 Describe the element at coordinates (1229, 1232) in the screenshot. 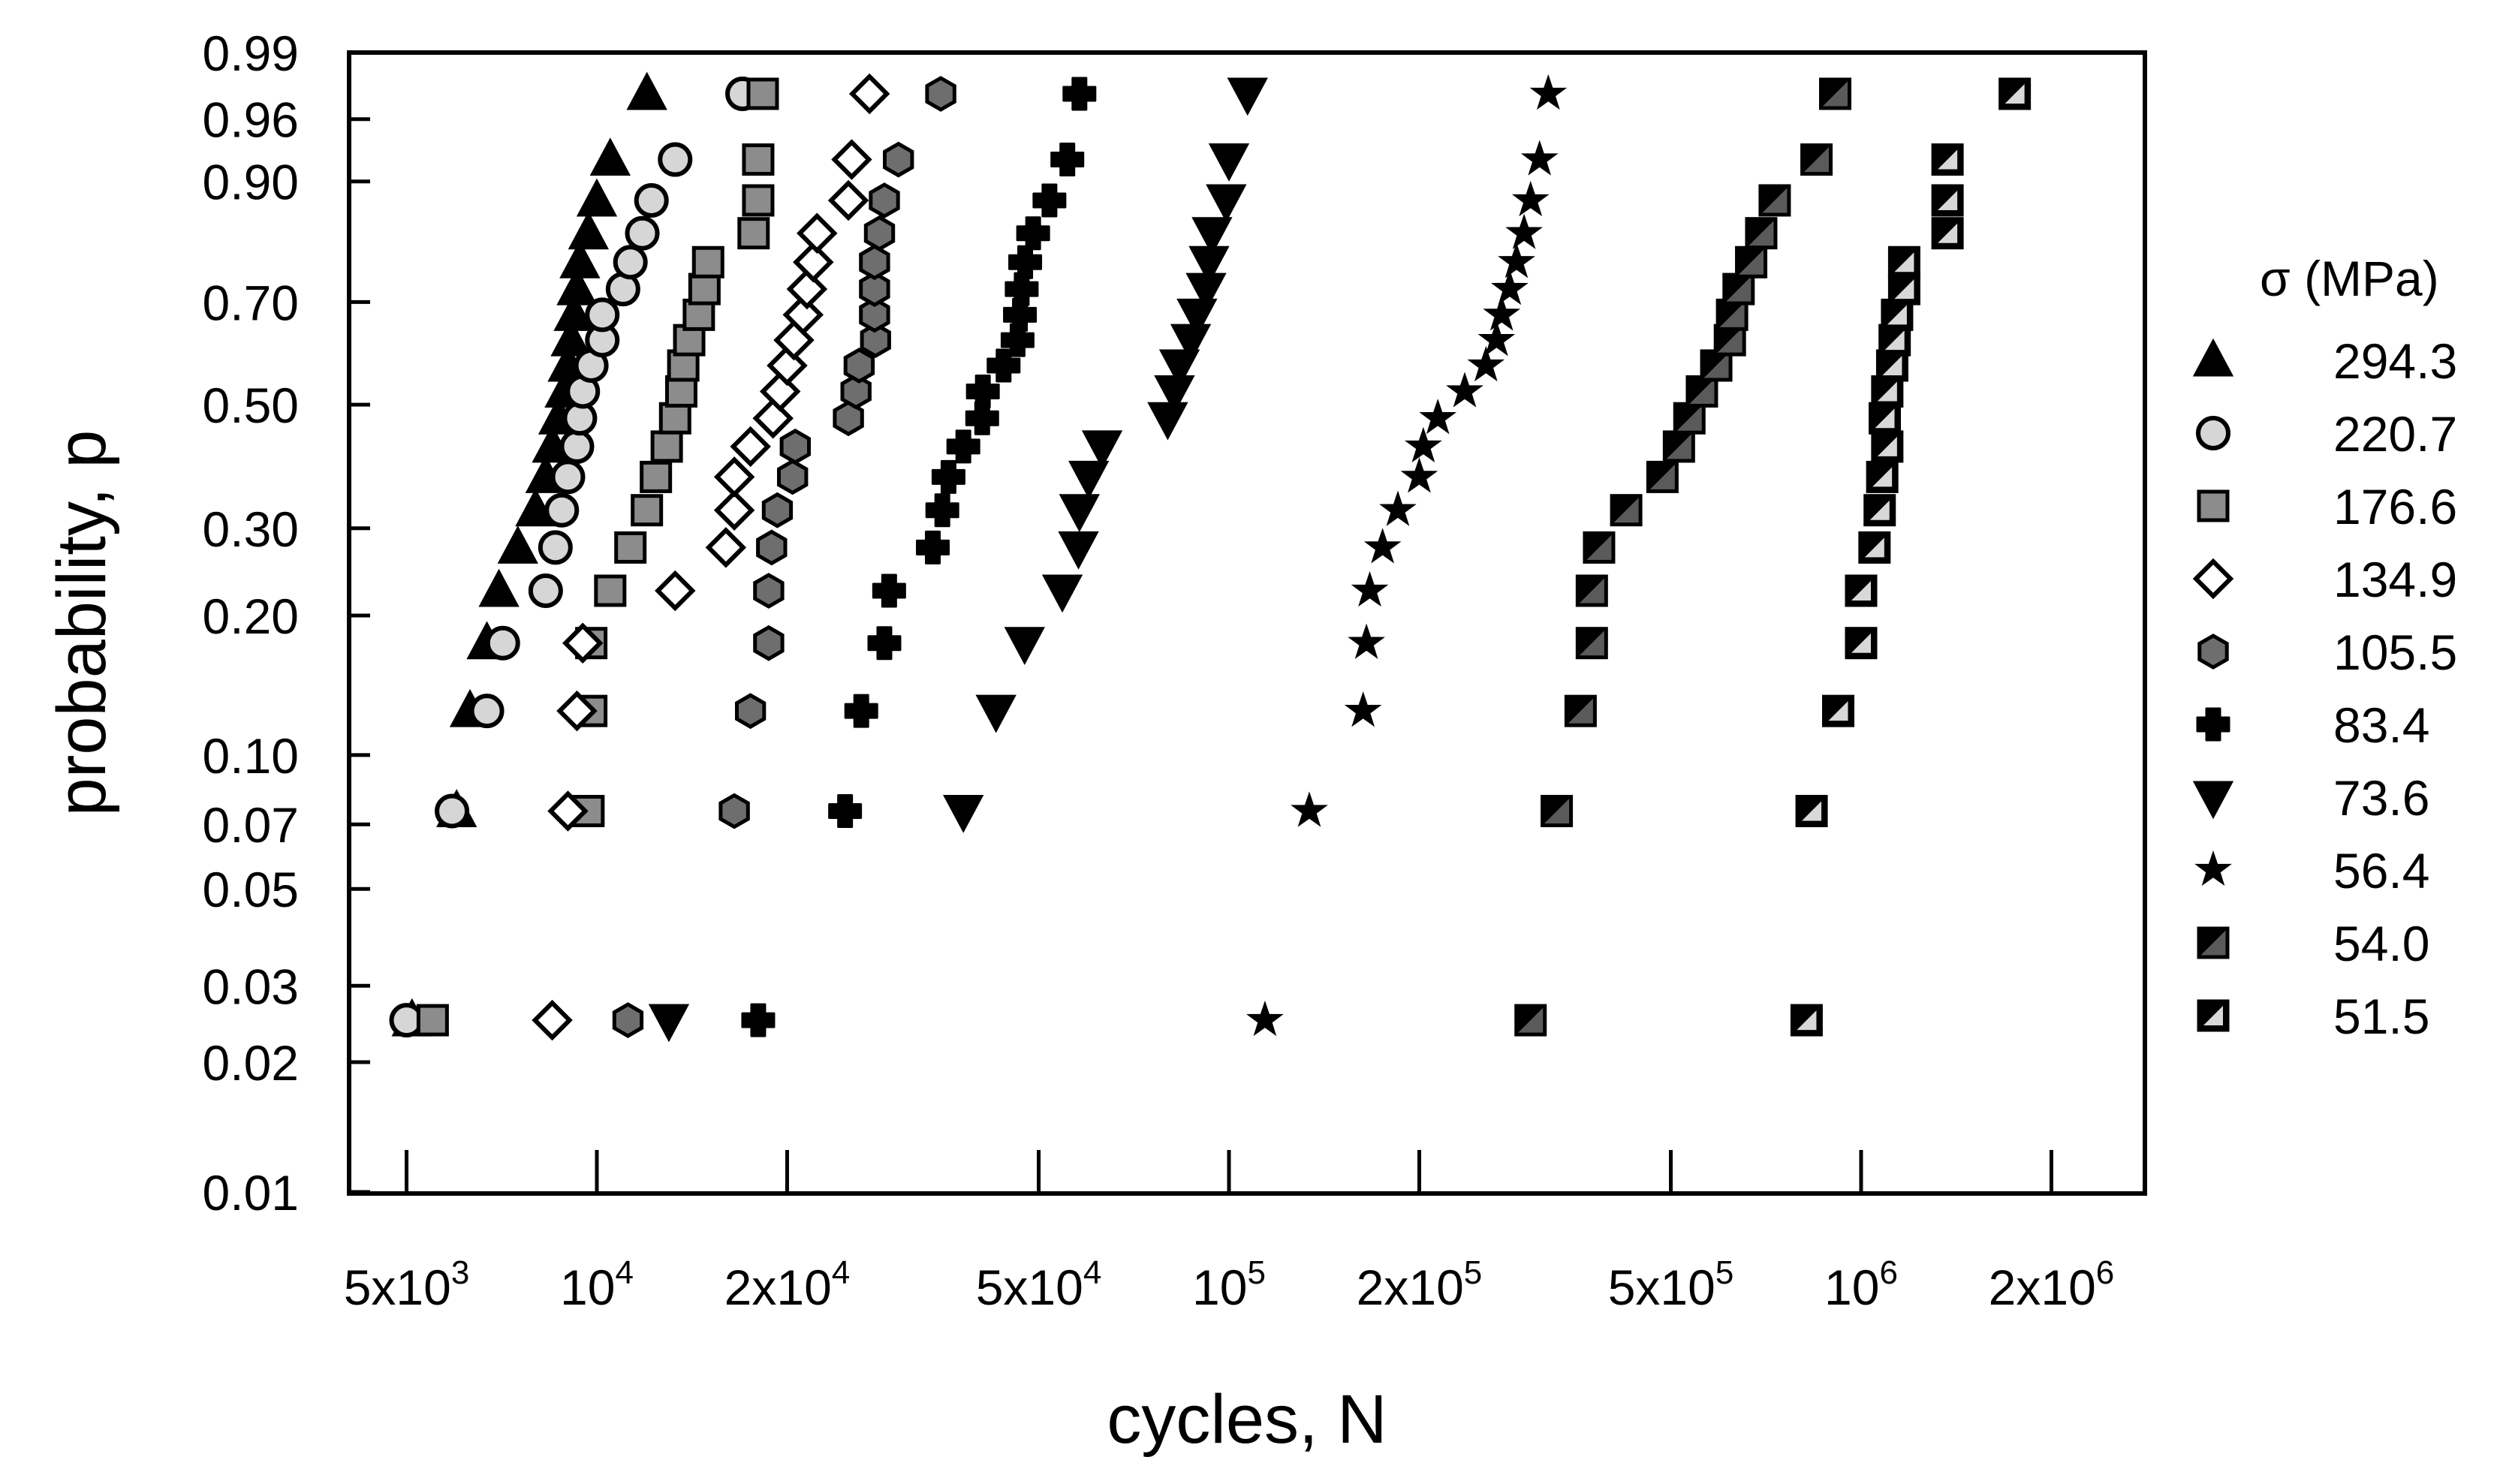

I see `x-axis: 5x103 104 2x10⁴ 5x10⁴ 105 2x105 5x105 106 2x106` at that location.